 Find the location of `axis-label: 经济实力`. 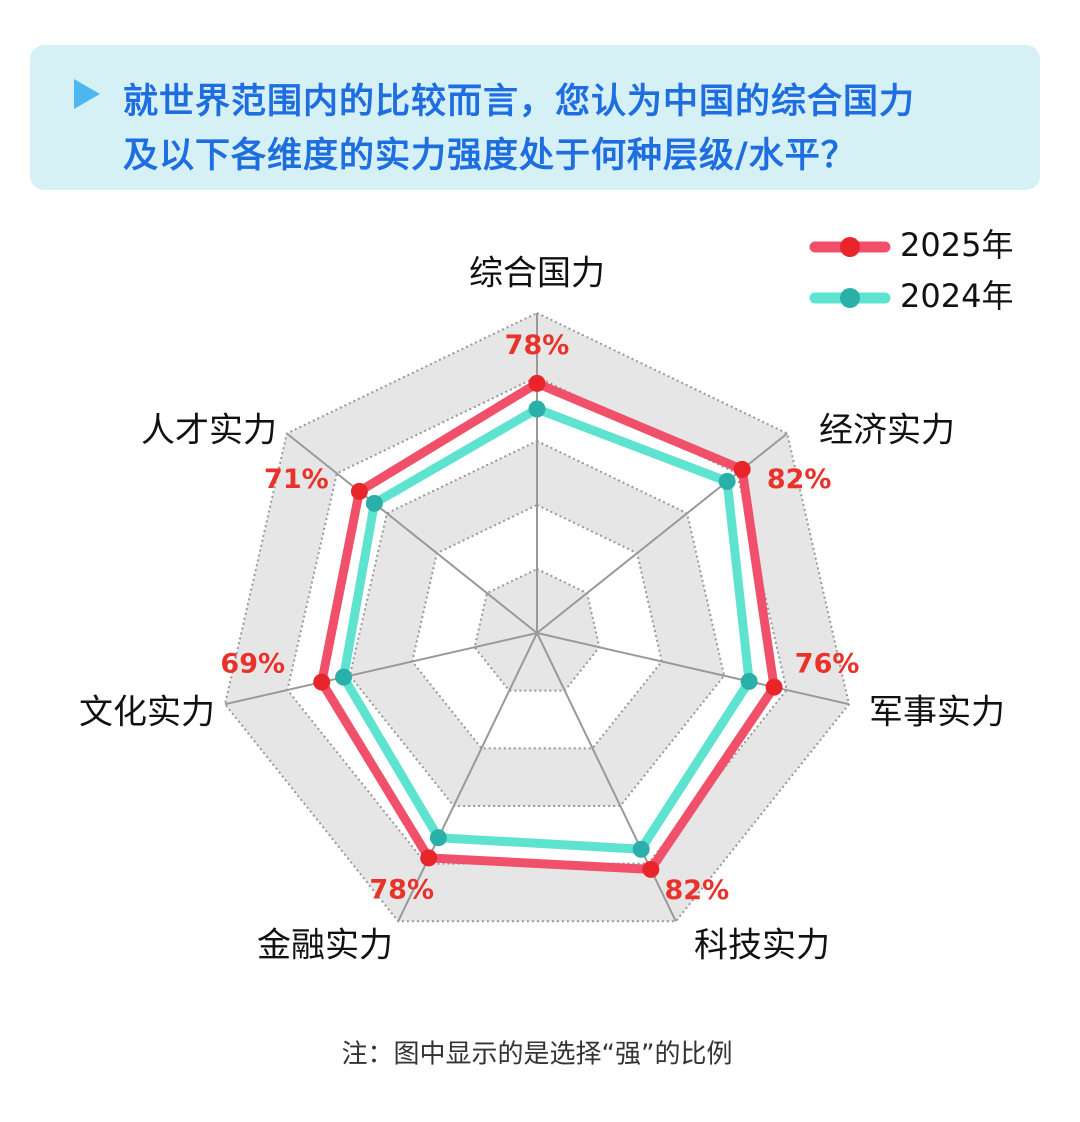

axis-label: 经济实力 is located at coordinates (887, 431).